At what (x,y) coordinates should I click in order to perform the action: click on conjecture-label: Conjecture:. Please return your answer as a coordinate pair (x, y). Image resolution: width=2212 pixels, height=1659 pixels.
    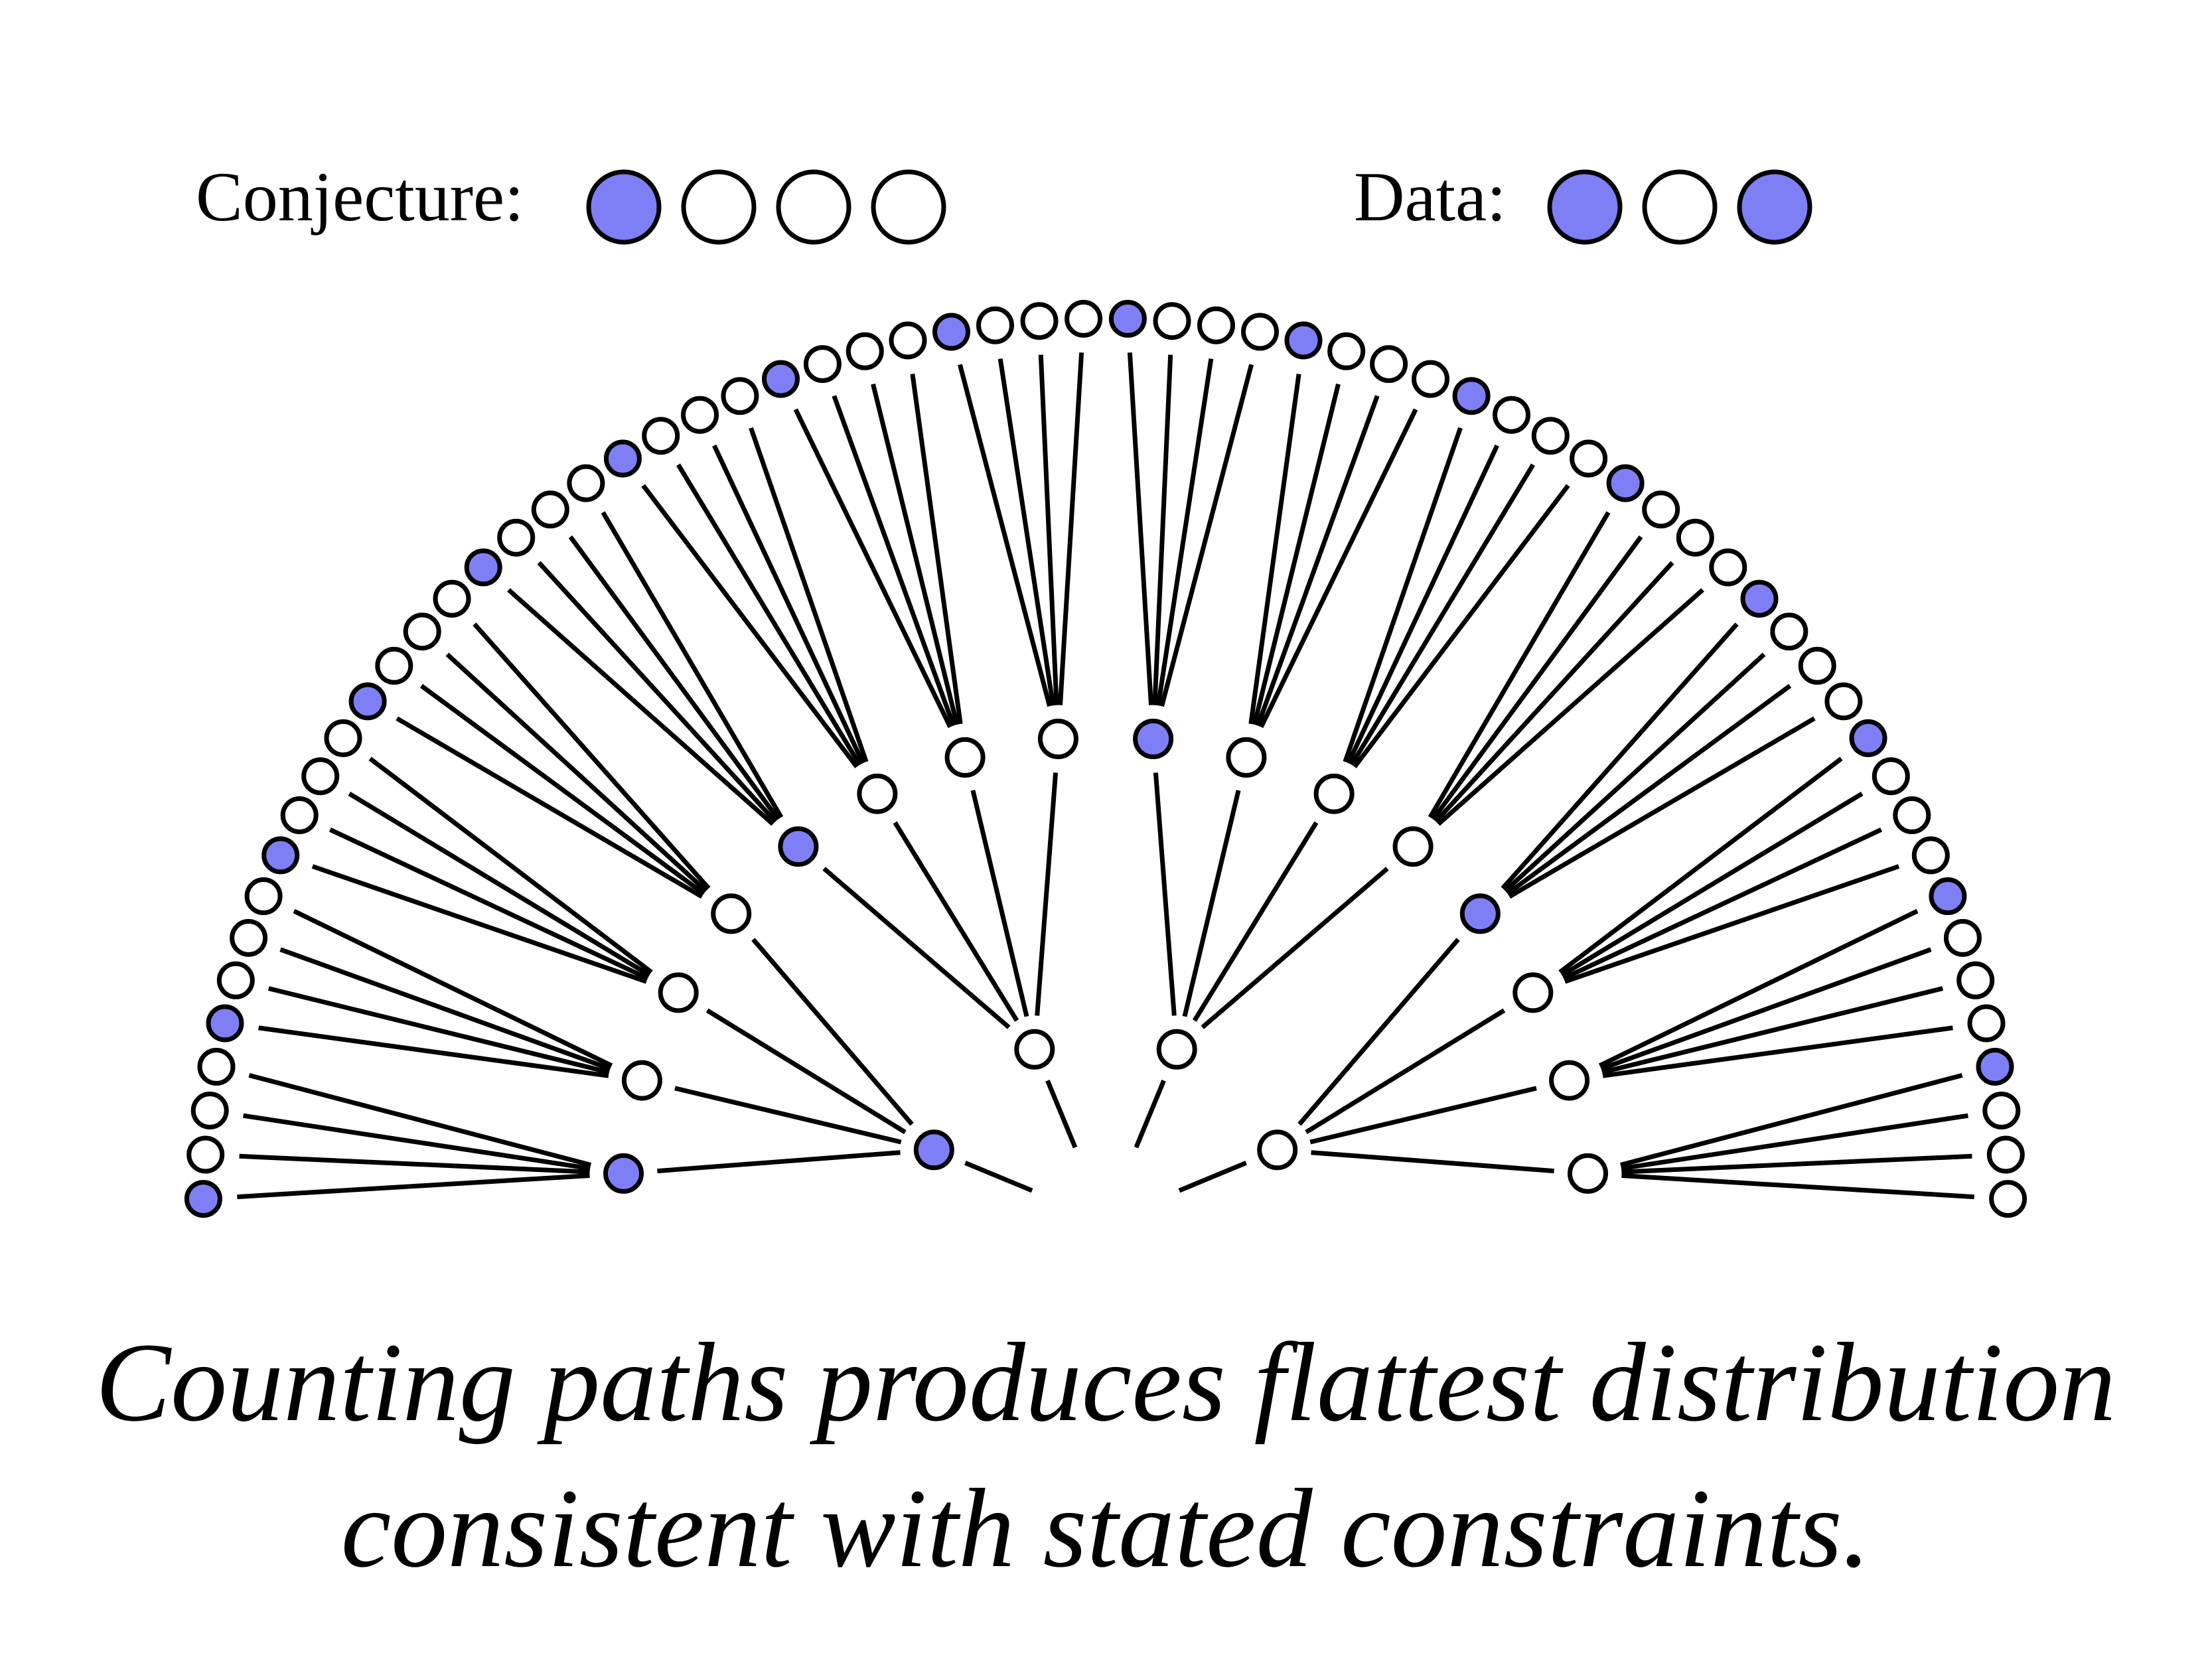
    Looking at the image, I should click on (360, 197).